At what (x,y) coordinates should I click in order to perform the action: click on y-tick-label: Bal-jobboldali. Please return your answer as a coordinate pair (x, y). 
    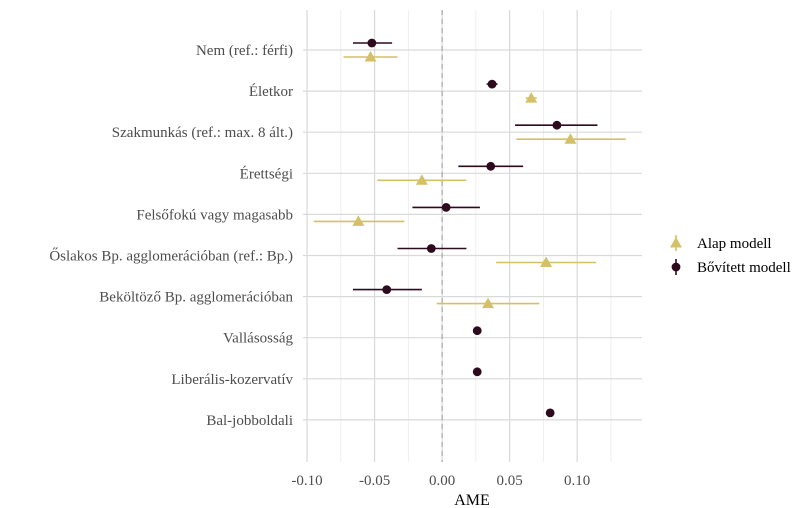
    Looking at the image, I should click on (249, 421).